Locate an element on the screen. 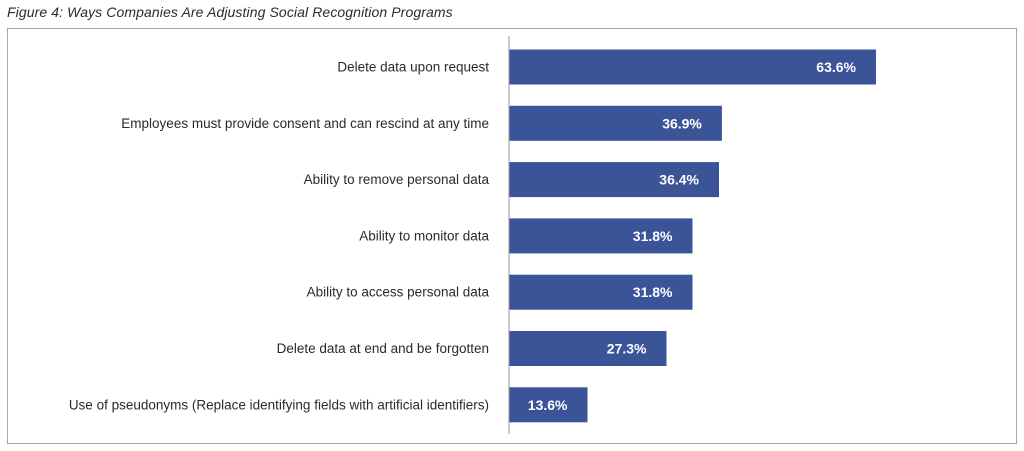  value-label: 27.3% is located at coordinates (627, 349).